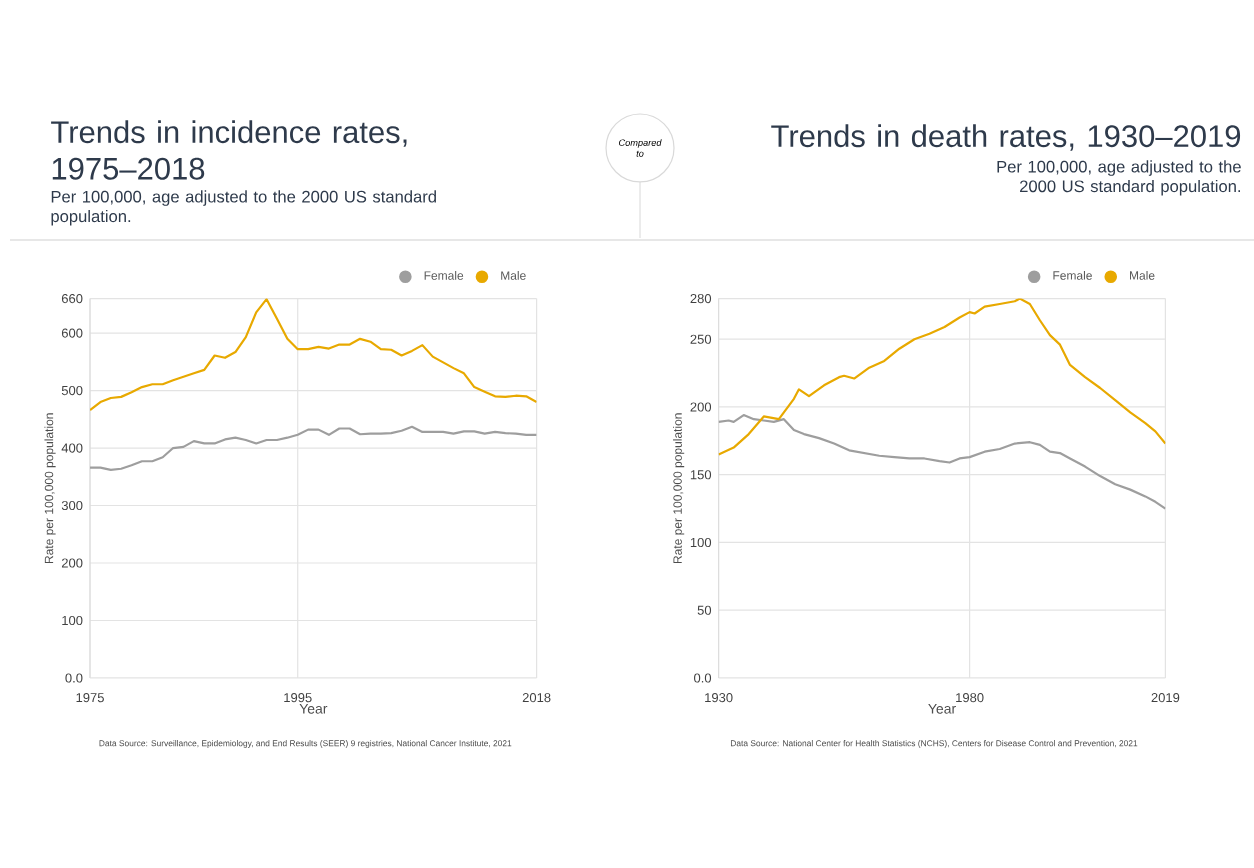  I want to click on chart-title: Trends in incidence rates, 1975–2018, so click(229, 150).